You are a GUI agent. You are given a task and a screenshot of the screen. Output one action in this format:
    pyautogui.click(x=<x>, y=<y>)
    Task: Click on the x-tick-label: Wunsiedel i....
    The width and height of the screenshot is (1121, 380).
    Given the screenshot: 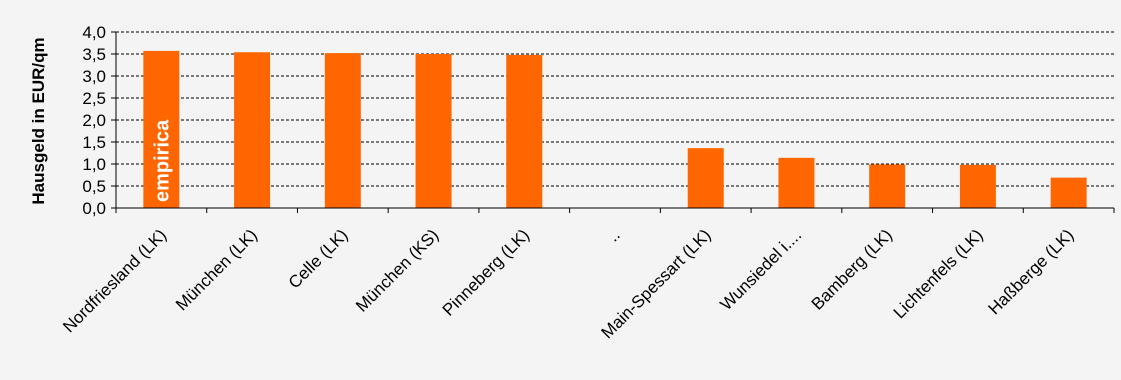 What is the action you would take?
    pyautogui.click(x=761, y=269)
    